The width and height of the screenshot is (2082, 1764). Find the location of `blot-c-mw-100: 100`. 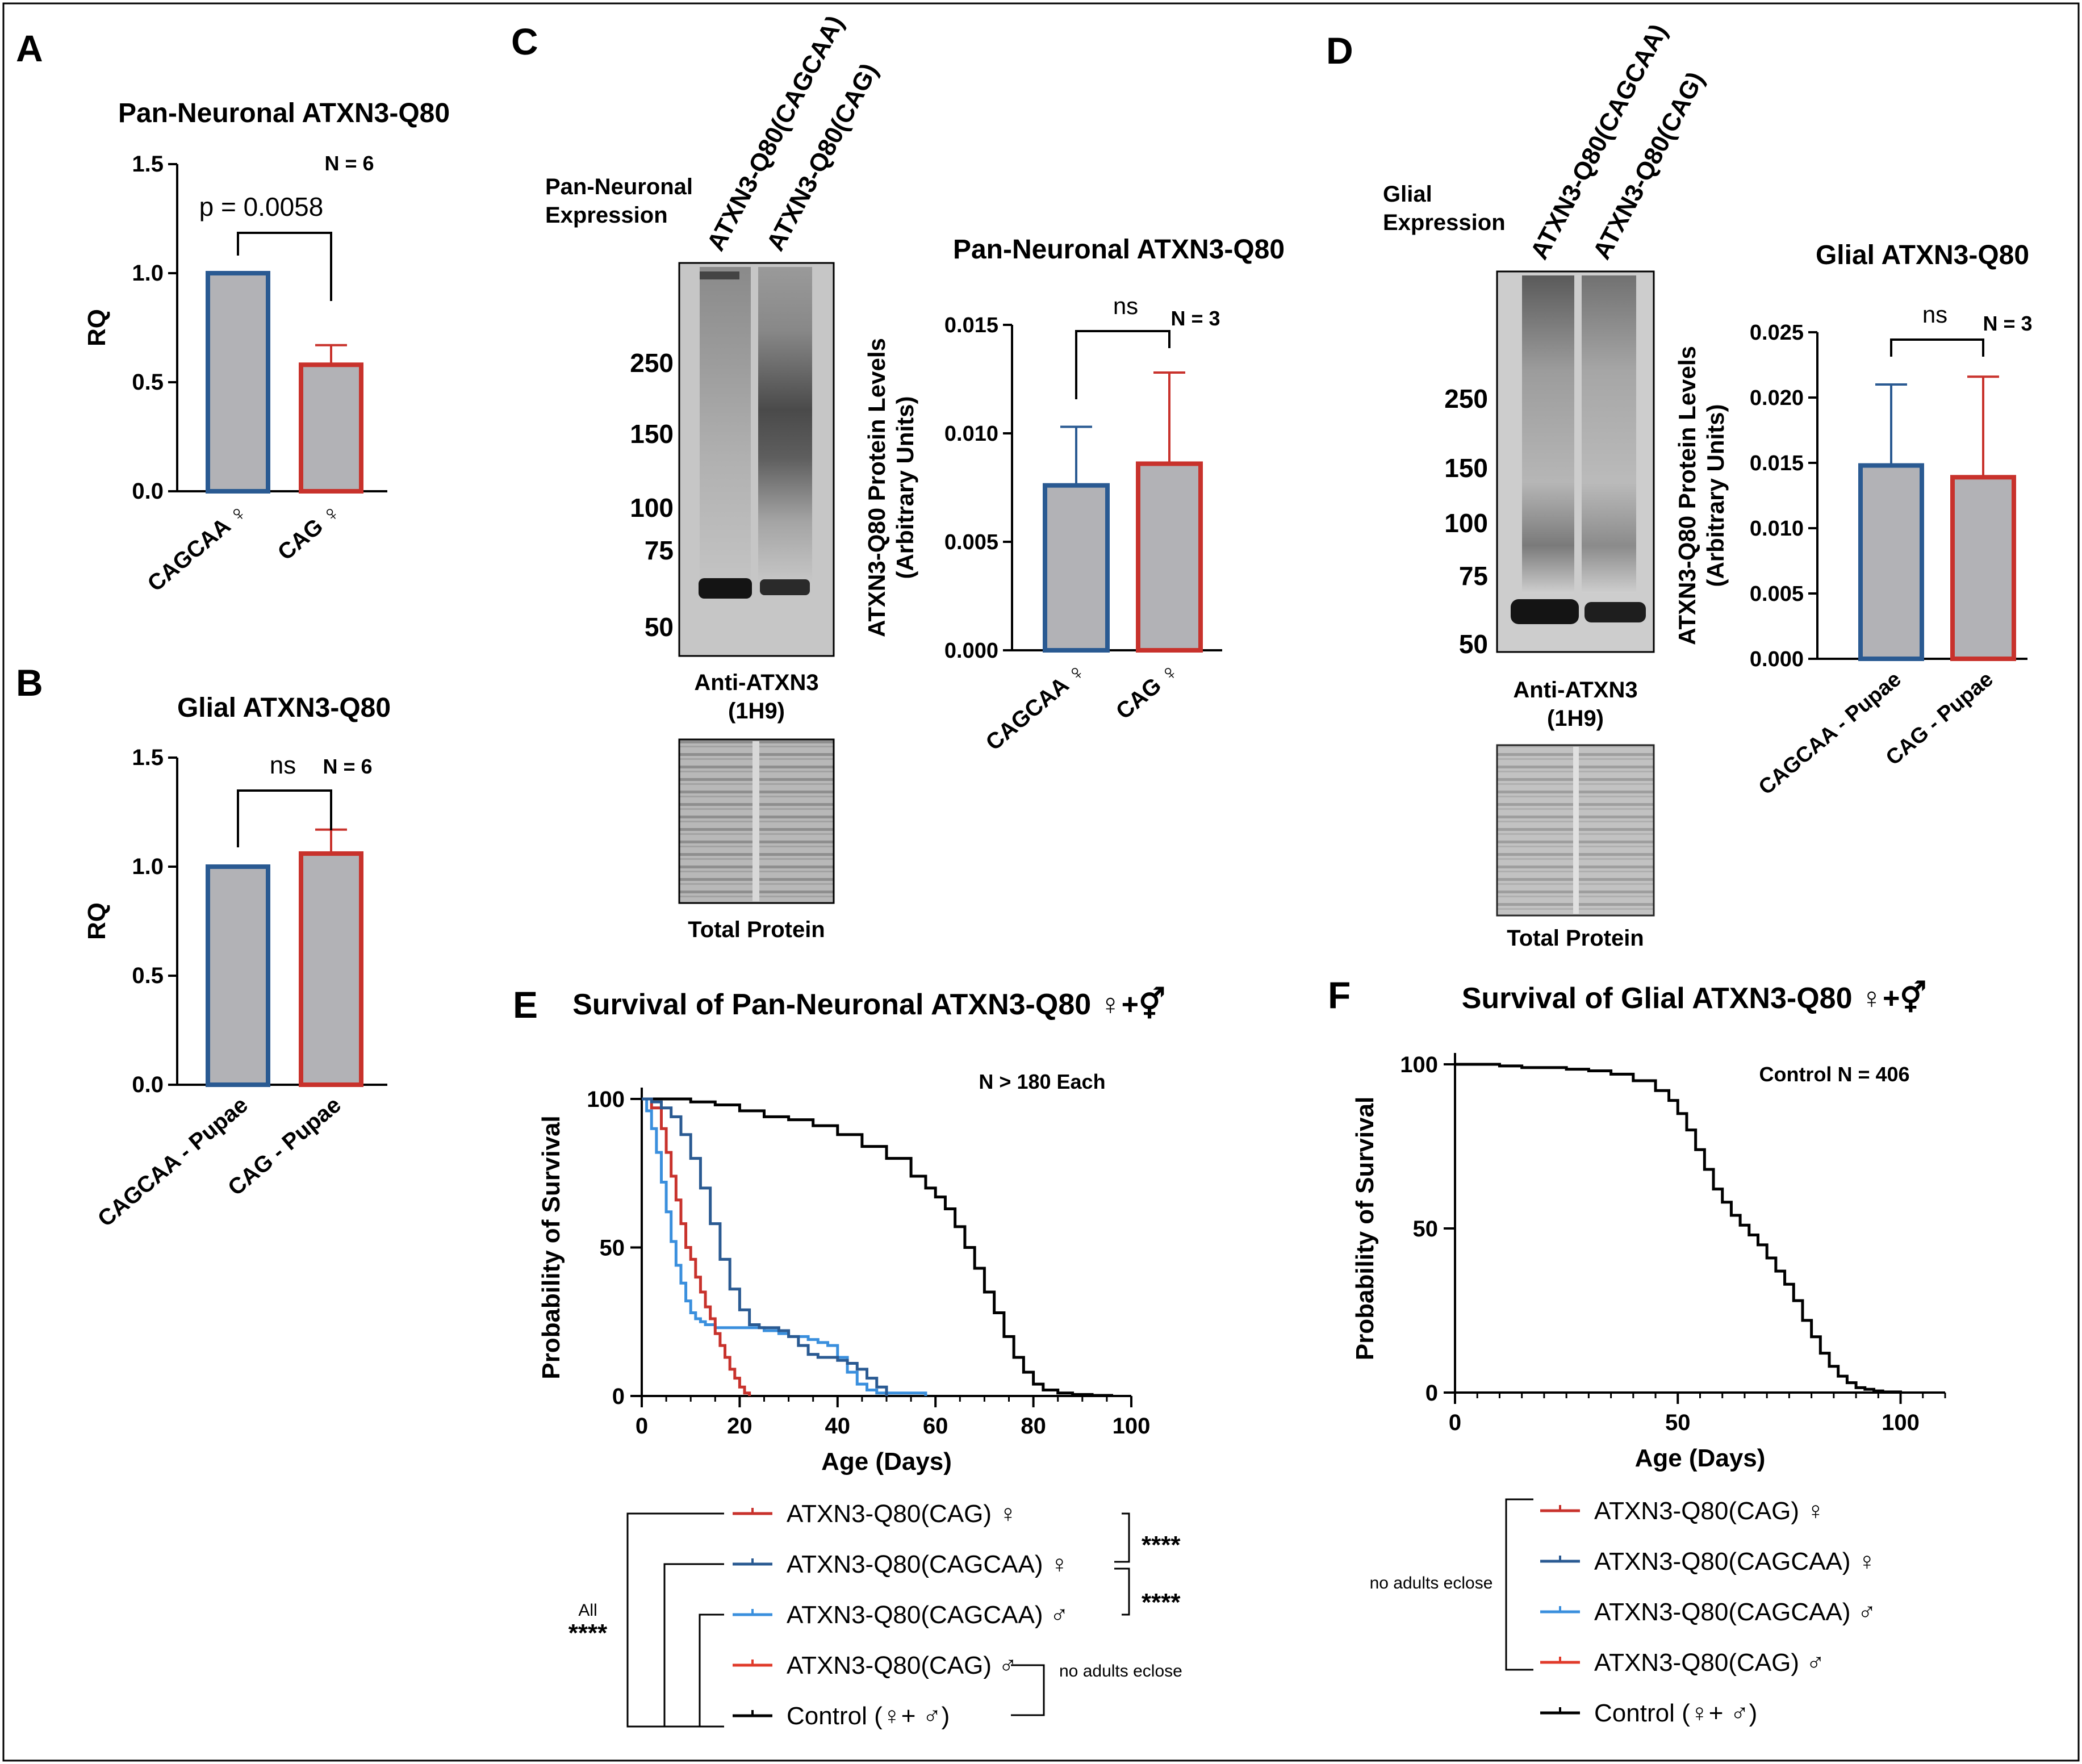

blot-c-mw-100: 100 is located at coordinates (652, 507).